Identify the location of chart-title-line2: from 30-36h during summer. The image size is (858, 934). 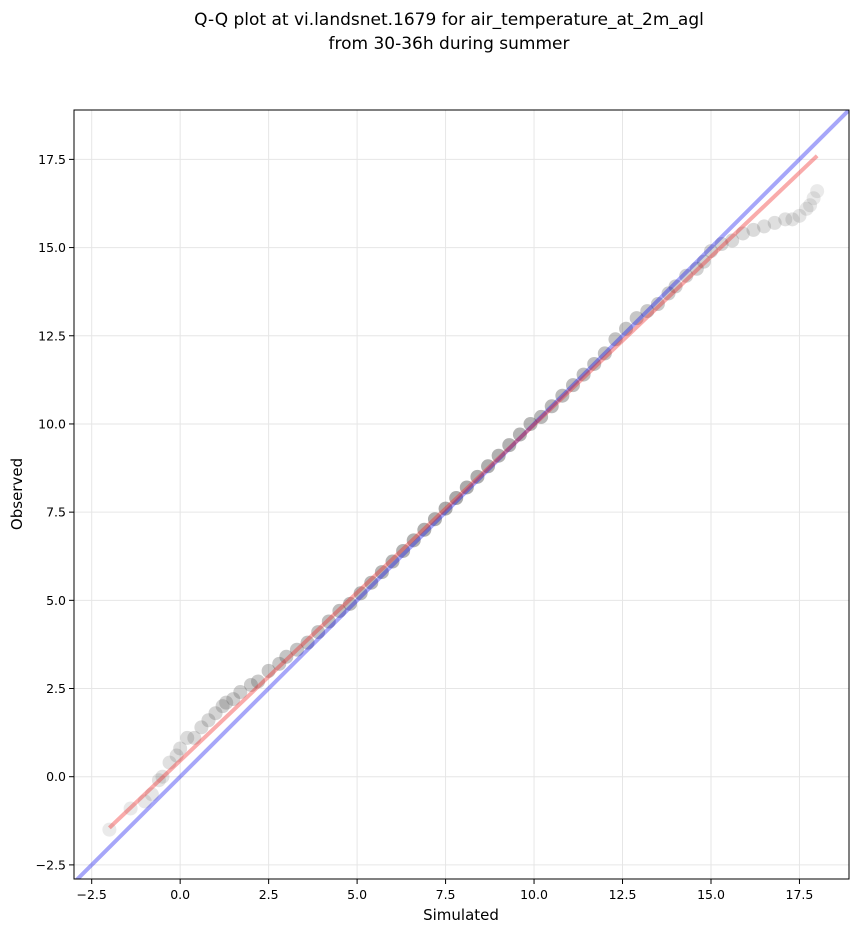
(449, 44).